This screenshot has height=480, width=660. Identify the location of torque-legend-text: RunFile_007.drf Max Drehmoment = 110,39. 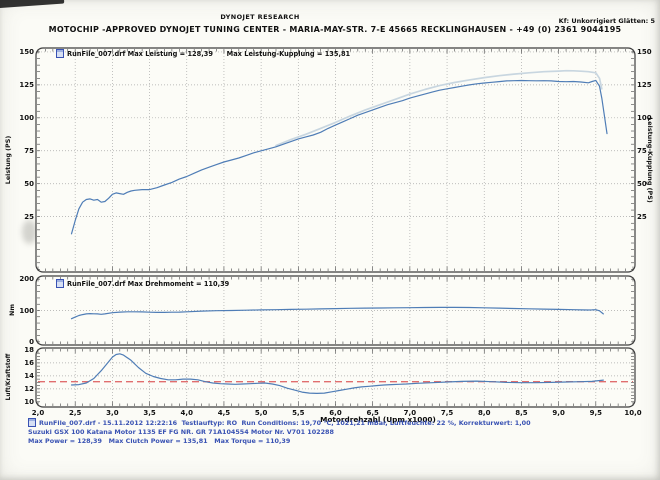
(148, 283).